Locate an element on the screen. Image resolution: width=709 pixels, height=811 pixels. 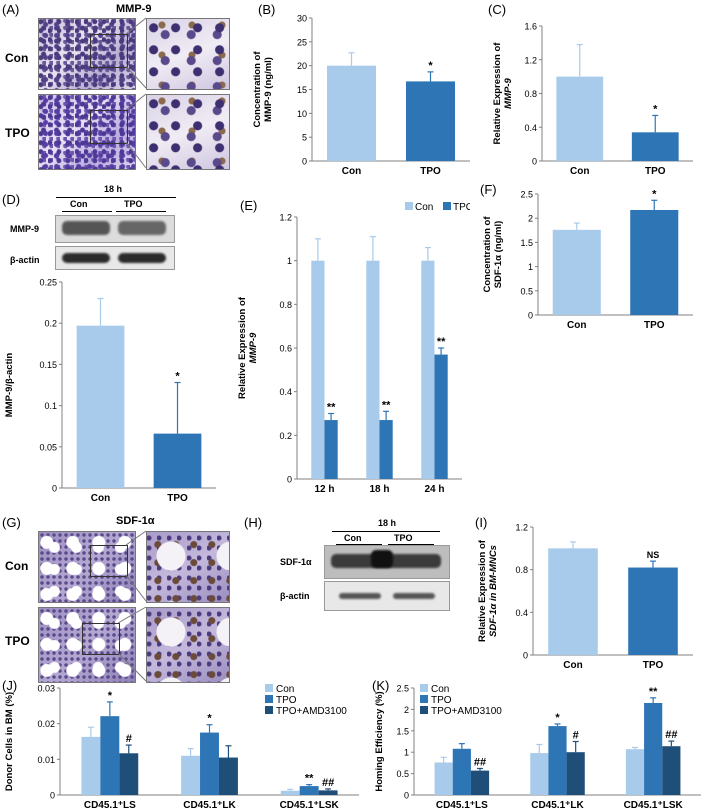
chart-d-y-label: MMP-9/β-actin is located at coordinates (9, 385).